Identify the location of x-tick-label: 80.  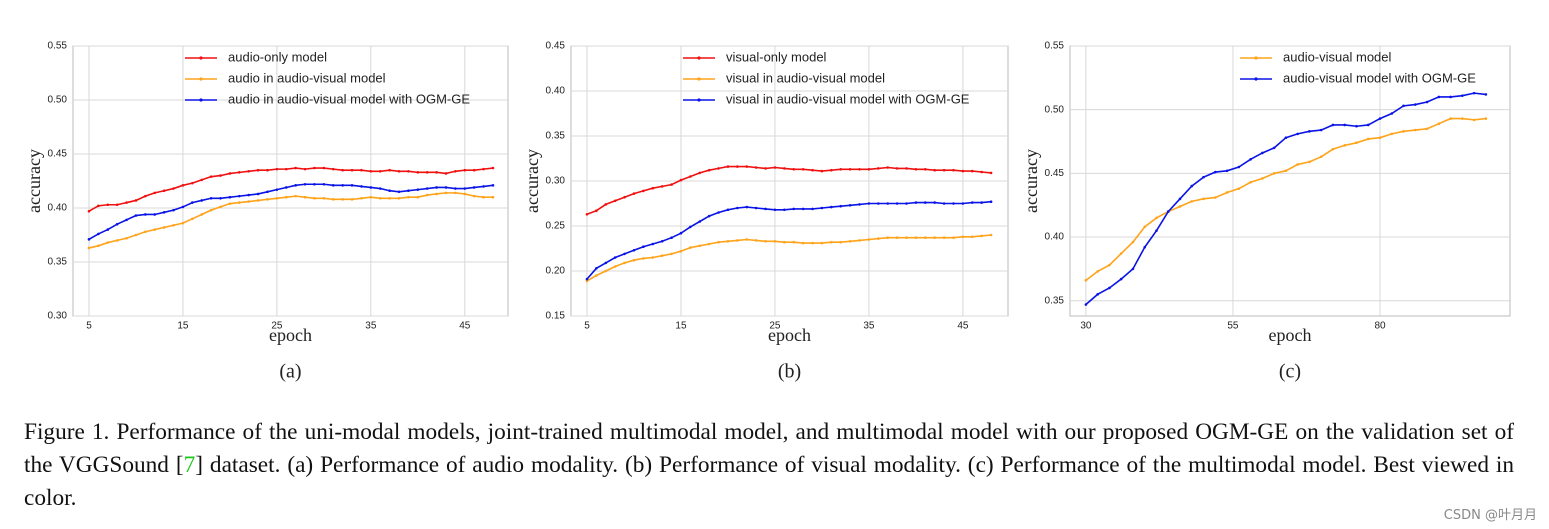
(1380, 326).